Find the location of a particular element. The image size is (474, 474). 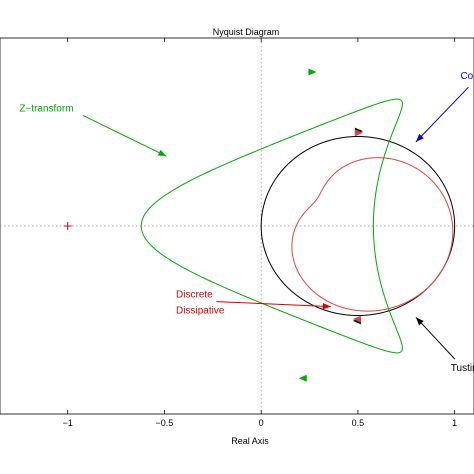

annotation-label: Discrete is located at coordinates (194, 295).